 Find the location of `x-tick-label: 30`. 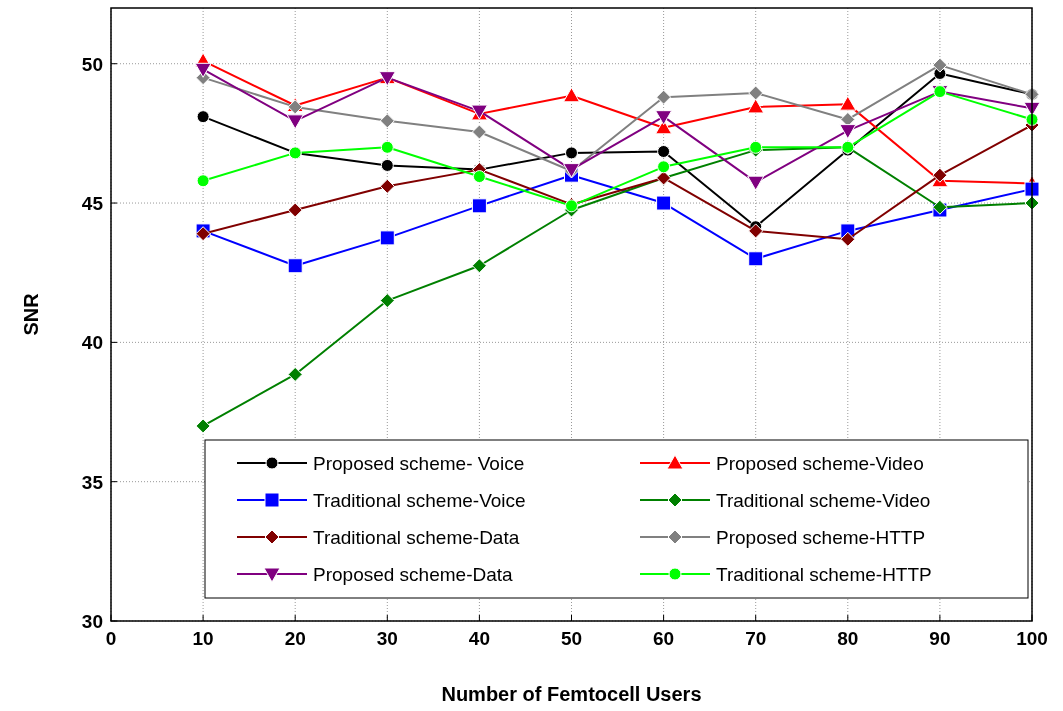

x-tick-label: 30 is located at coordinates (387, 638).